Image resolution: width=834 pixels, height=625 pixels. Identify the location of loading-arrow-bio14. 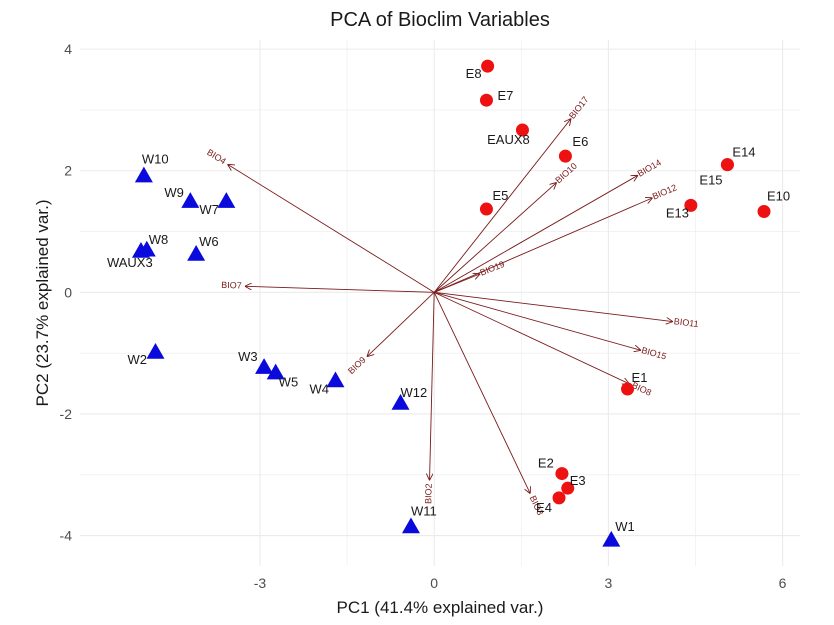
(535, 234).